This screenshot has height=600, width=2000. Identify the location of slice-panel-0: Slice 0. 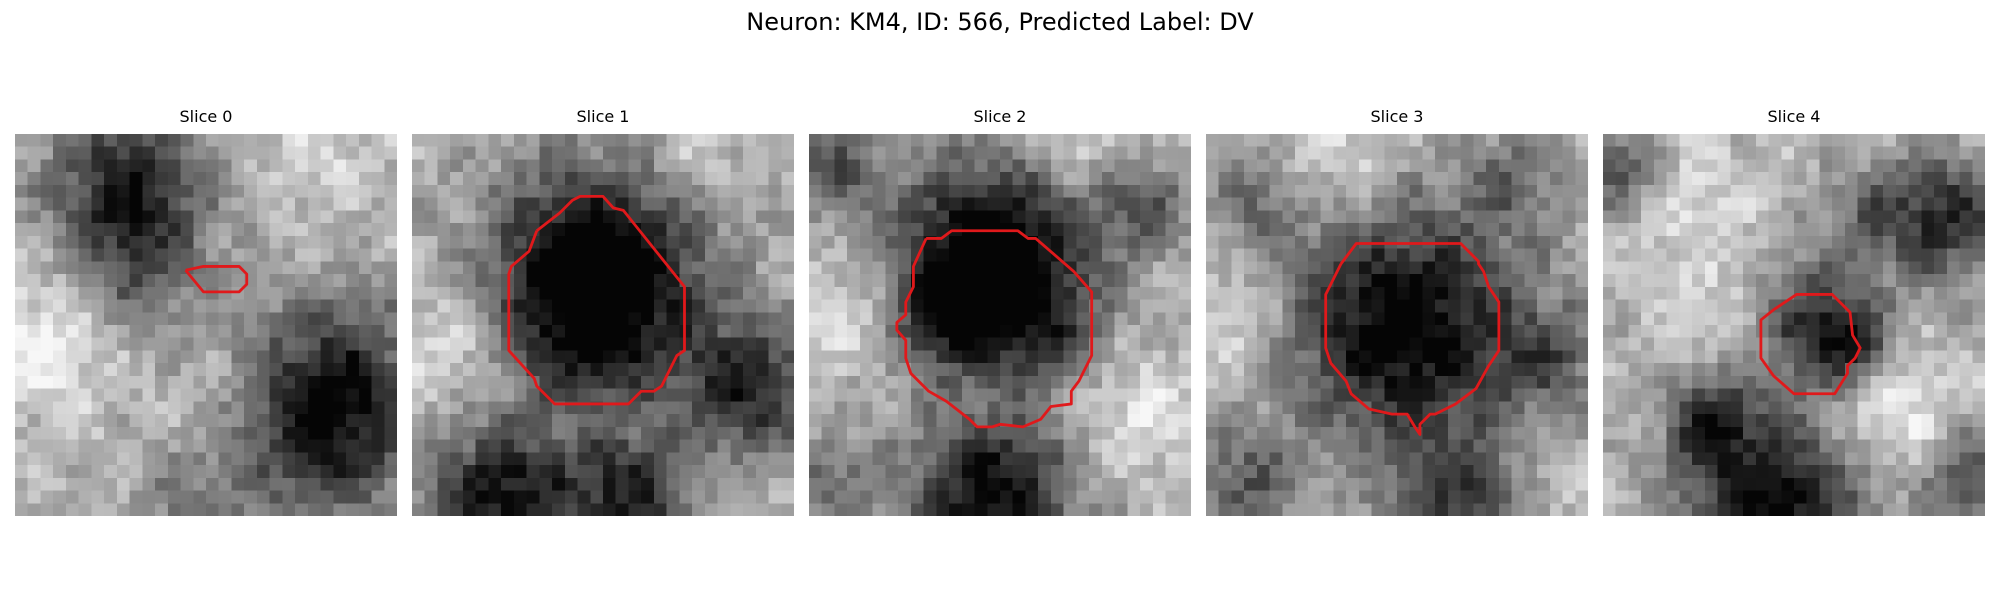
(206, 311).